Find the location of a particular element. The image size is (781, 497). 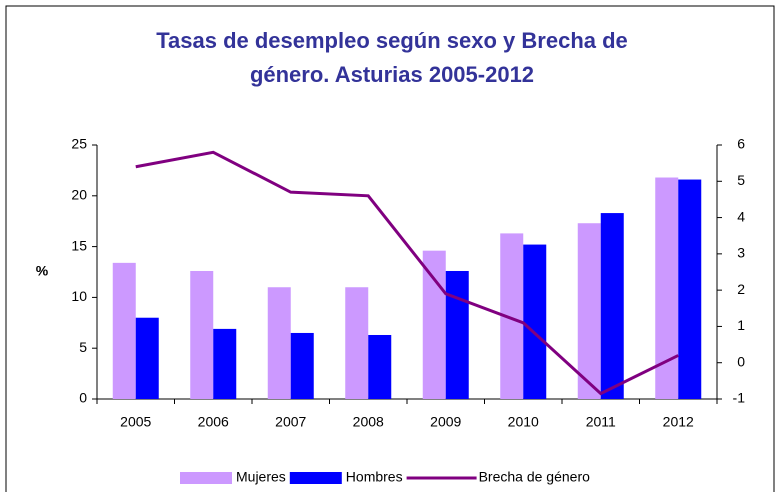

x-tick-label: 2005 is located at coordinates (135, 422).